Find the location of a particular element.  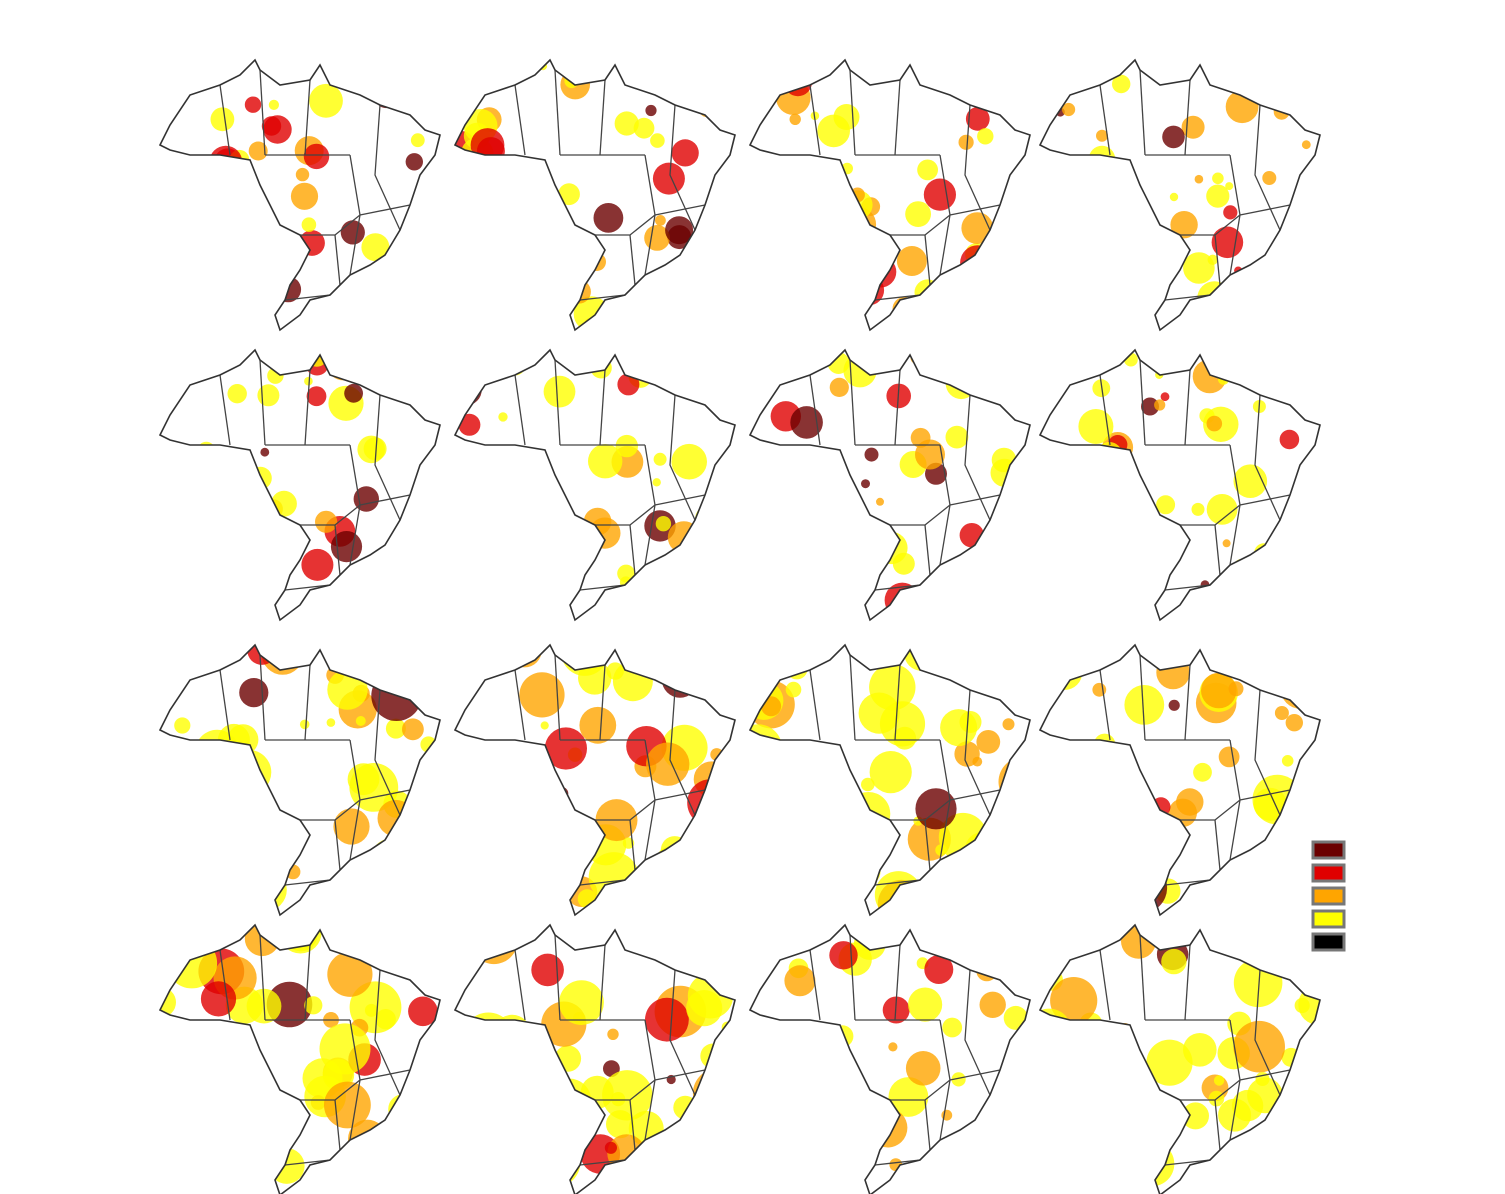

legend-swatch is located at coordinates (1328, 873).